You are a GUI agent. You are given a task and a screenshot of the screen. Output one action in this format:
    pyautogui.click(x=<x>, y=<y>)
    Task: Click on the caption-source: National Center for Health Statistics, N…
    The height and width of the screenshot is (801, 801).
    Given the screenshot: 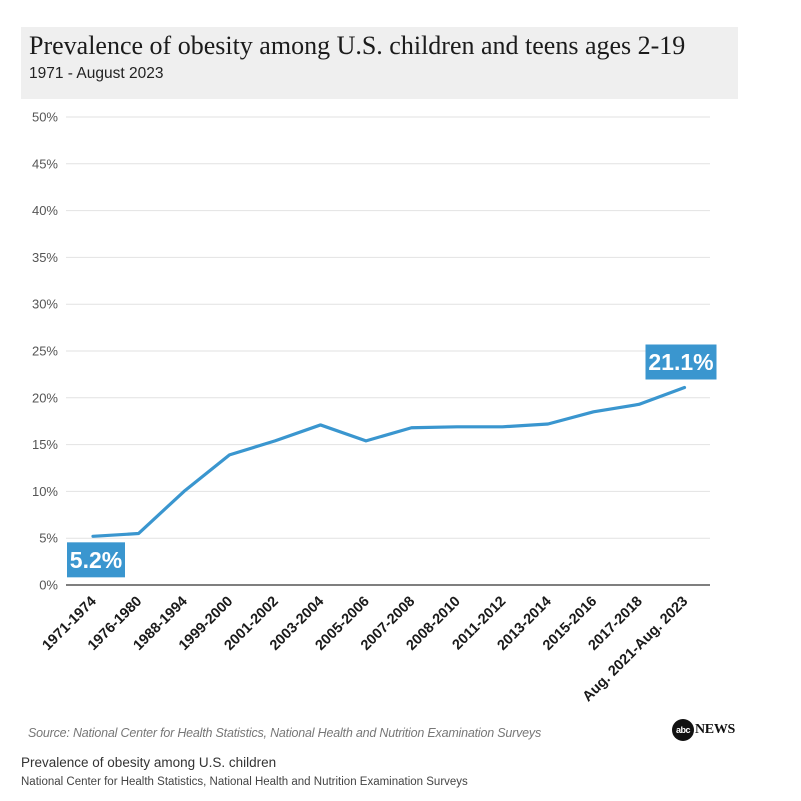 What is the action you would take?
    pyautogui.click(x=244, y=782)
    